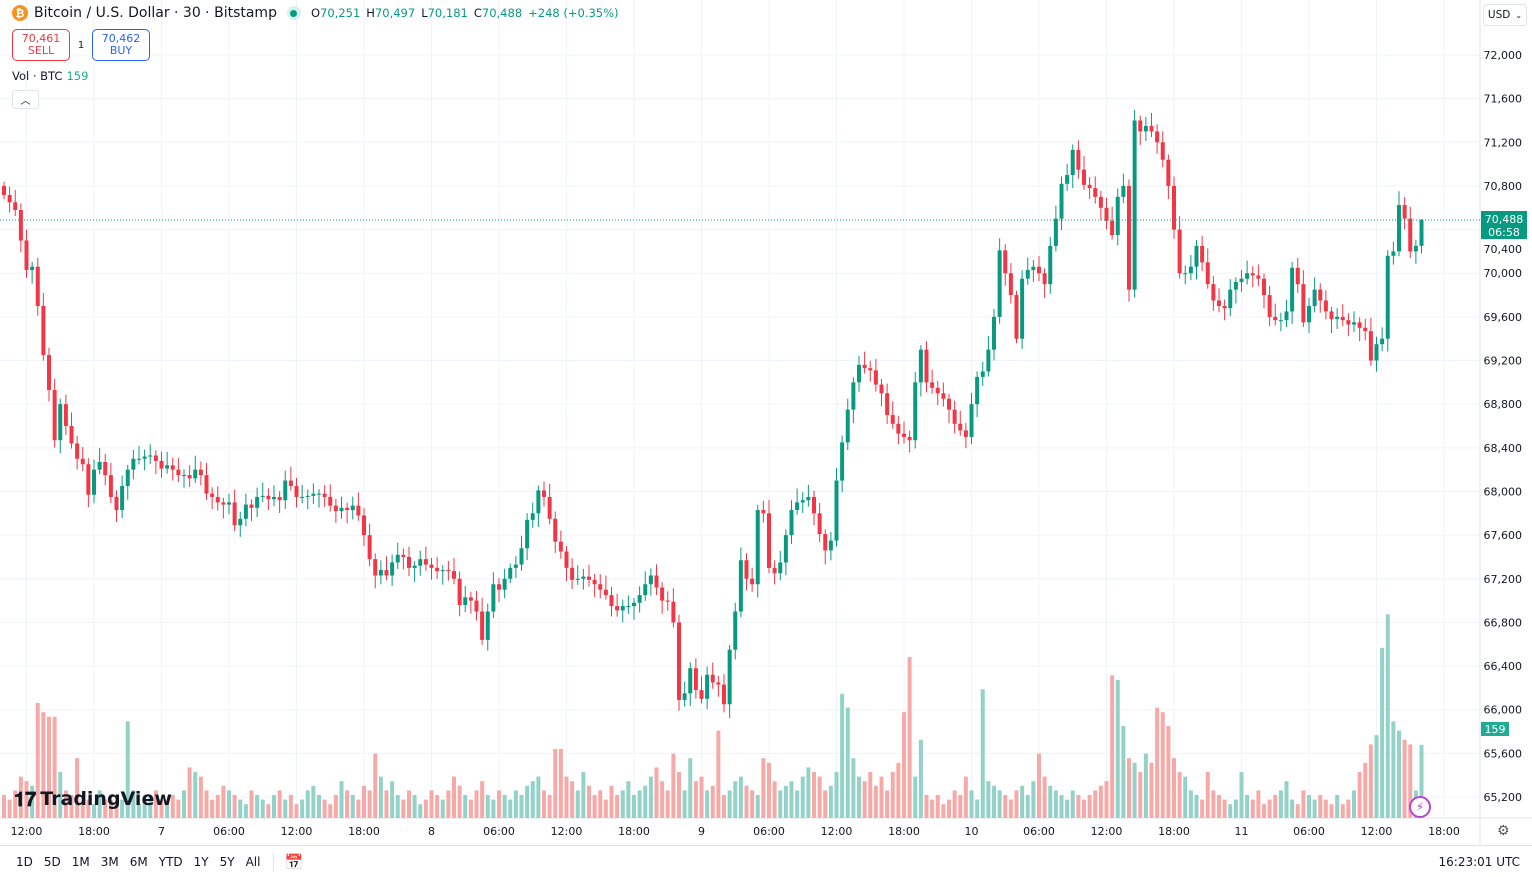  What do you see at coordinates (502, 13) in the screenshot?
I see `close-value: 70,488` at bounding box center [502, 13].